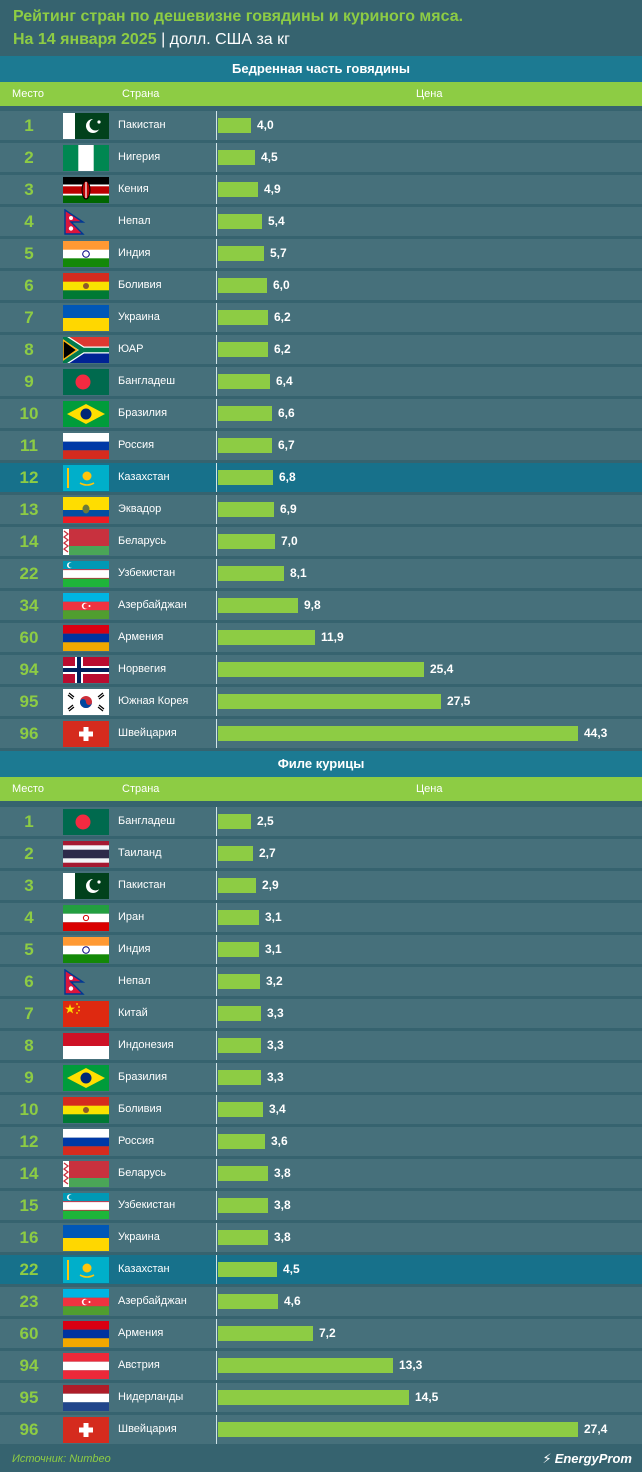 This screenshot has height=1472, width=642. I want to click on country-label: Армения, so click(141, 637).